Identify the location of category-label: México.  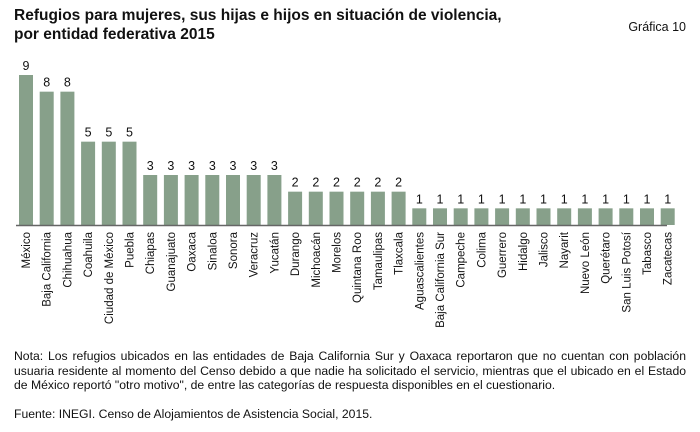
(27, 250).